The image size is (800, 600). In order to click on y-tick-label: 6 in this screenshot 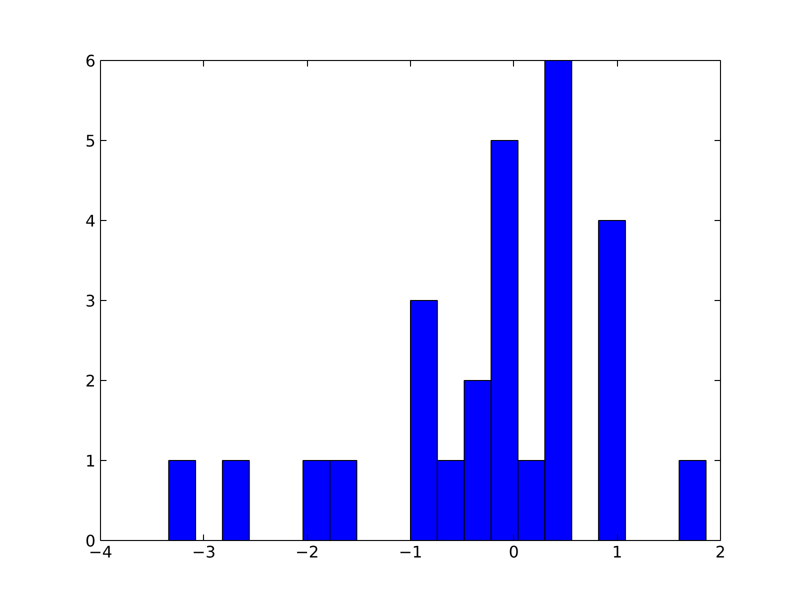, I will do `click(90, 61)`.